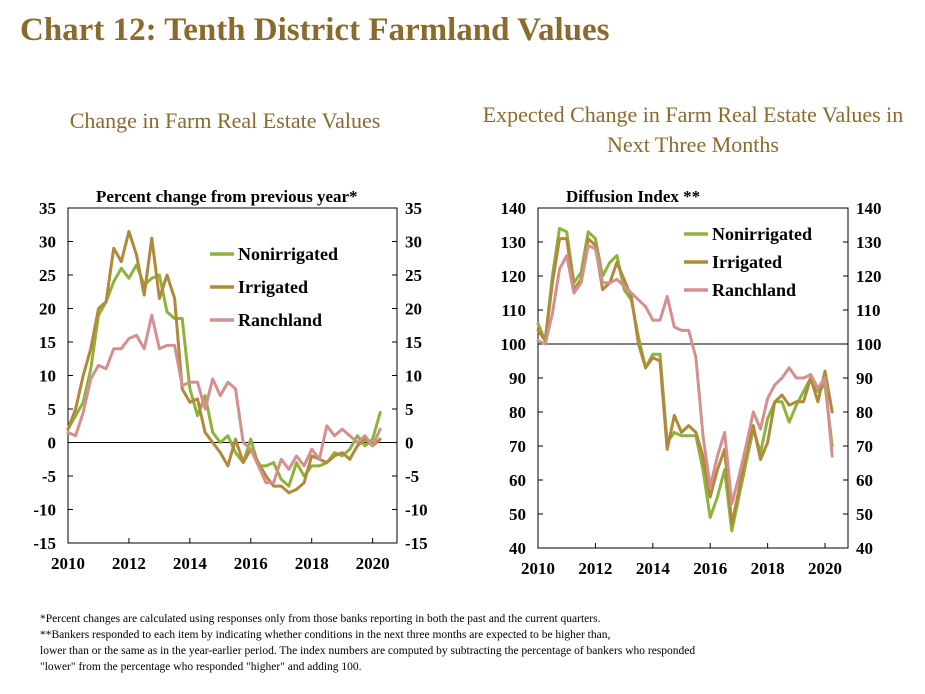  Describe the element at coordinates (413, 275) in the screenshot. I see `y-tick-label-right: 25` at that location.